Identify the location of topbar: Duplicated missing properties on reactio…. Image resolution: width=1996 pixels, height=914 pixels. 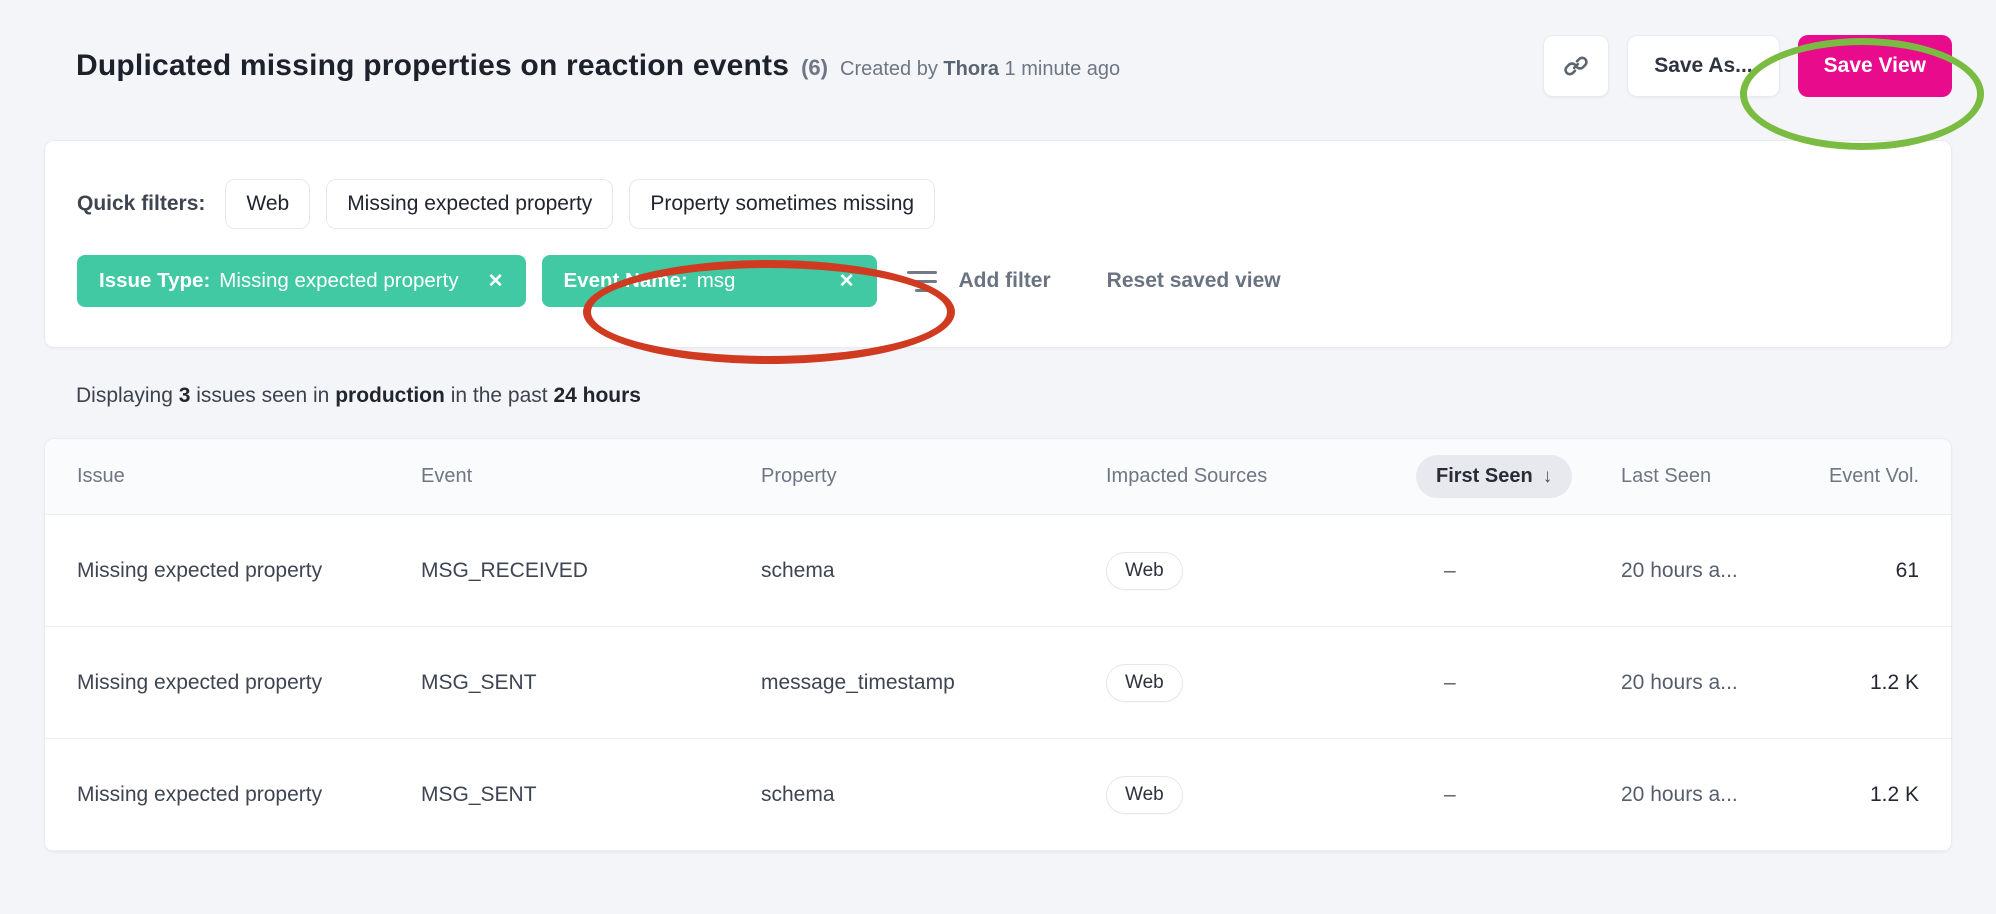
(998, 66).